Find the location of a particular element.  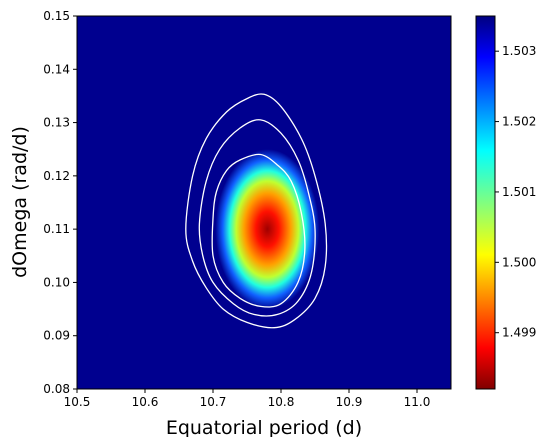

x-axis: 10.5 10.6 10.7 10.8 10.9 11.0 is located at coordinates (247, 399).